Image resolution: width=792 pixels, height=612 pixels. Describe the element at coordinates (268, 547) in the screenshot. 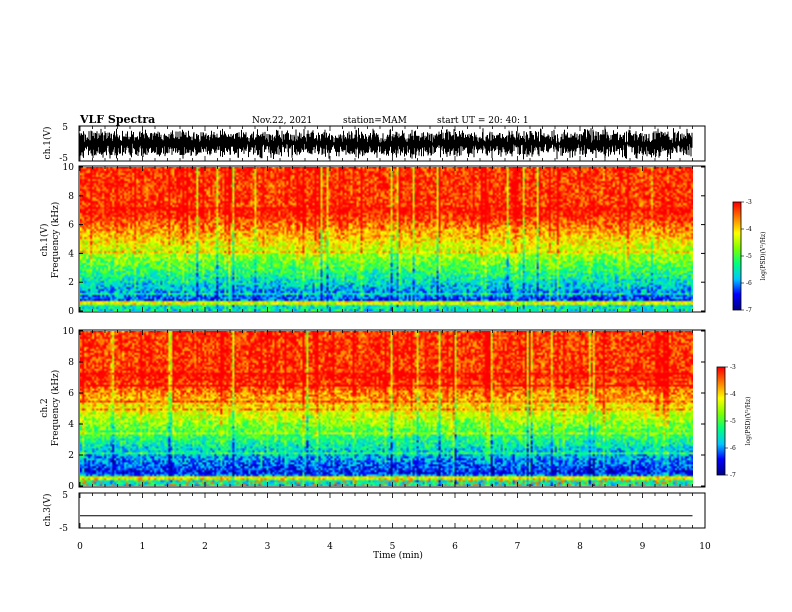

I see `time-tick-label: 3` at that location.